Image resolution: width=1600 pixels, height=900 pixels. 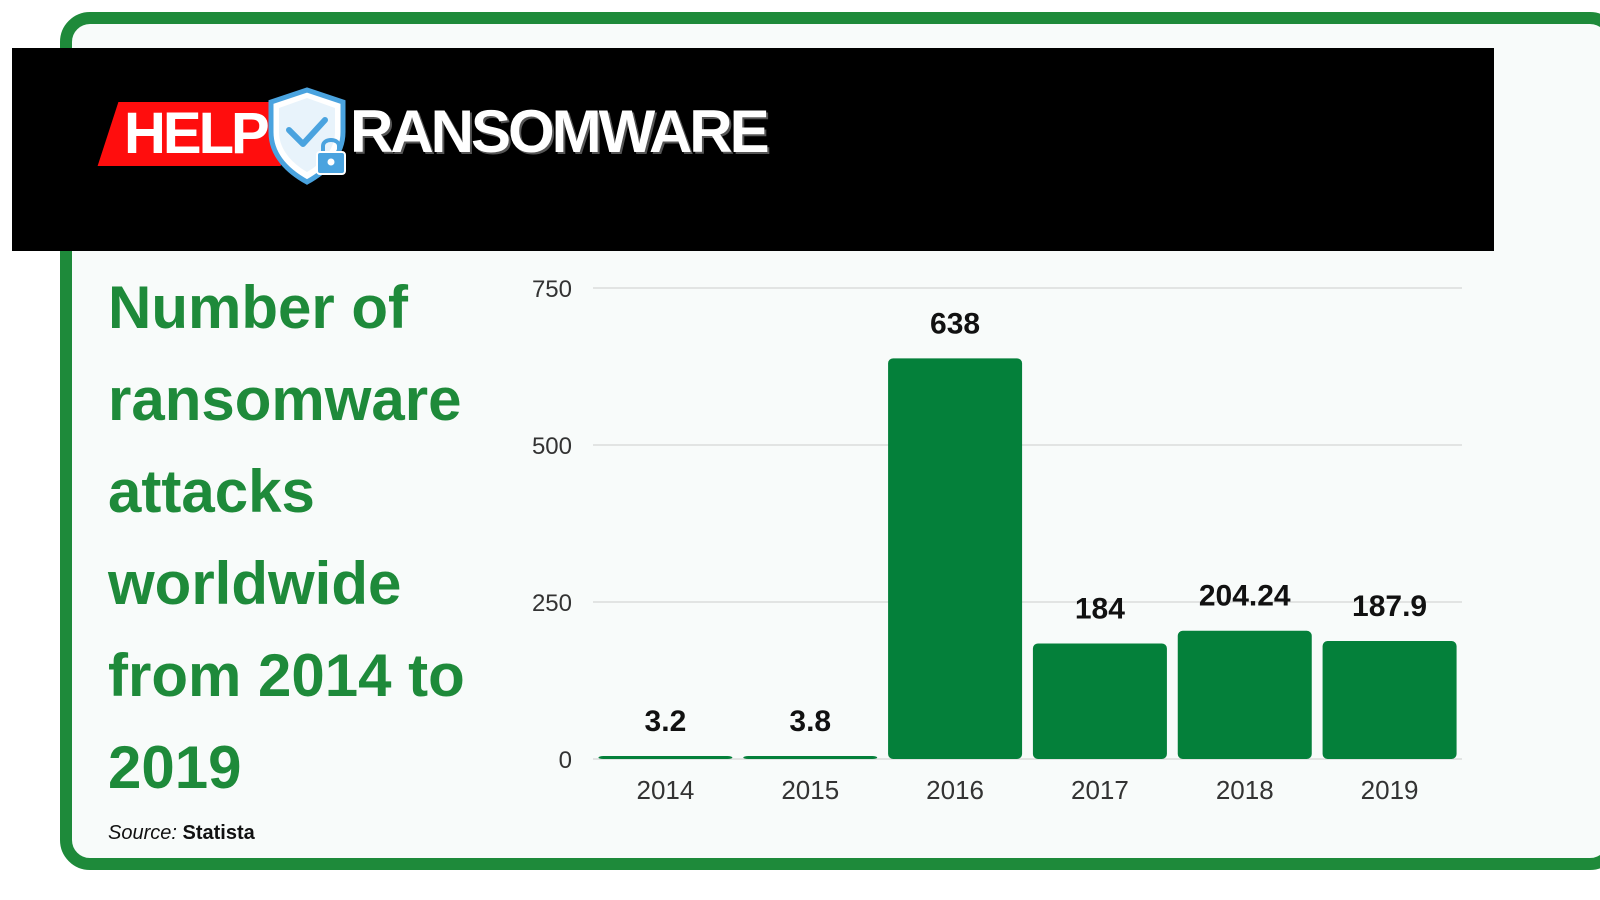 What do you see at coordinates (955, 323) in the screenshot?
I see `data-label: 638` at bounding box center [955, 323].